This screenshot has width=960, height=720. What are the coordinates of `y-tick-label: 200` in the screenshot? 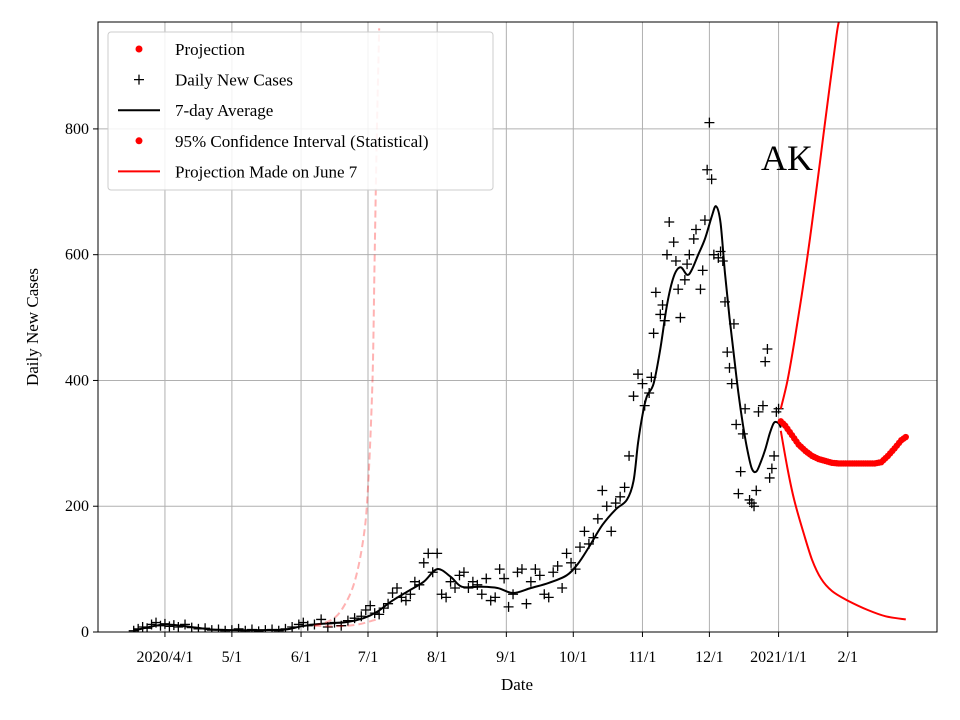 It's located at (77, 506).